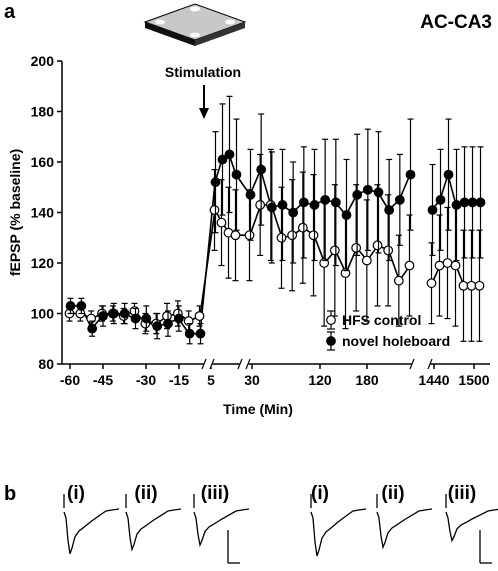 The image size is (498, 571). Describe the element at coordinates (433, 380) in the screenshot. I see `x-tick-label: 1440` at that location.